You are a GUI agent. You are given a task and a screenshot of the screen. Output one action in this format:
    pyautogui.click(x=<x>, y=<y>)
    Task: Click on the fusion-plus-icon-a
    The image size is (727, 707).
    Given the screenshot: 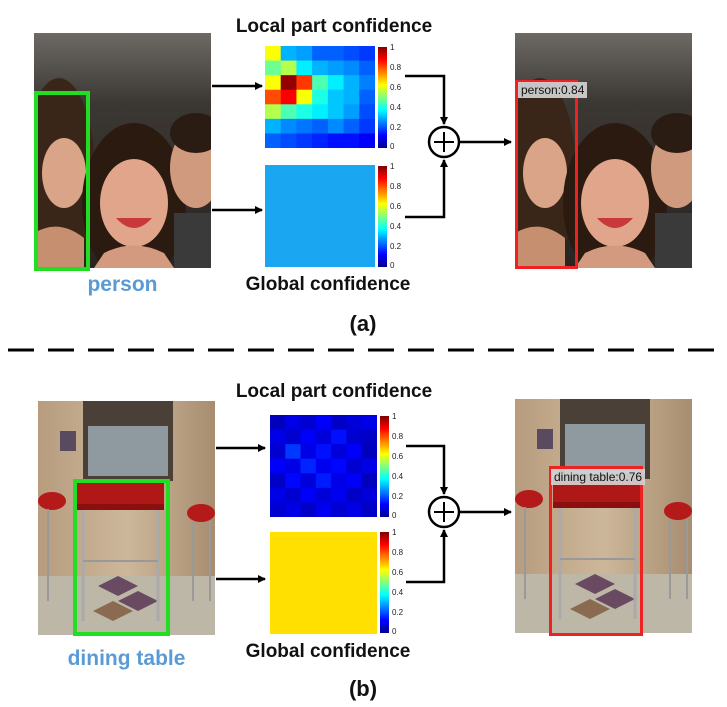 What is the action you would take?
    pyautogui.click(x=444, y=142)
    